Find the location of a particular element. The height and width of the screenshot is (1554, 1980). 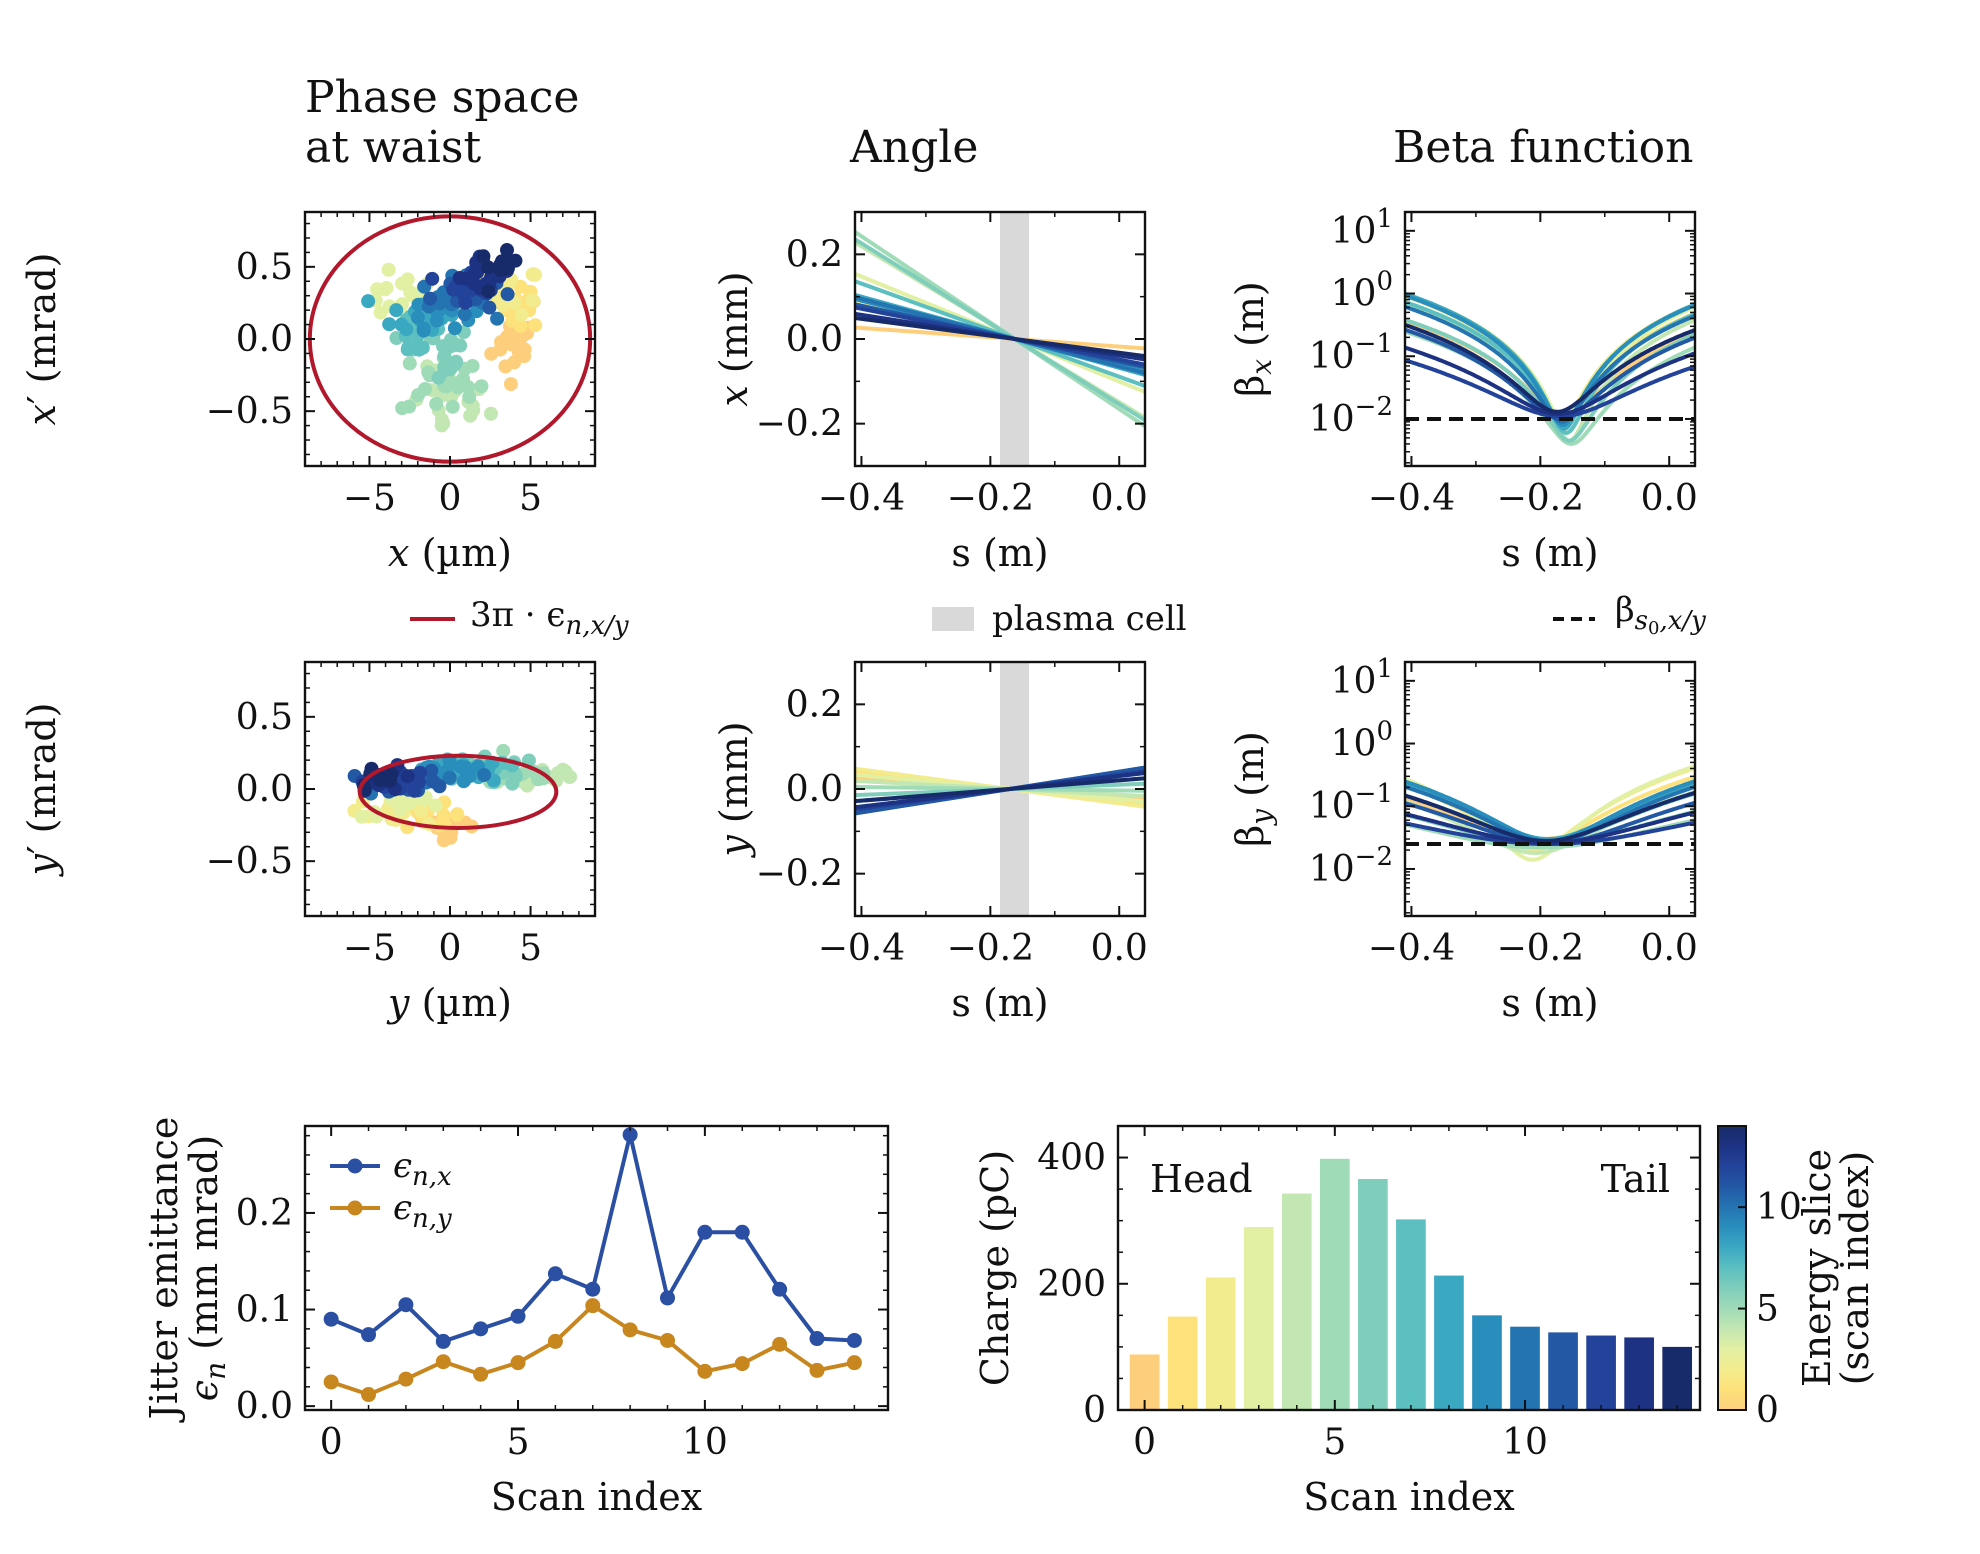

y-axis-label: βy (m) is located at coordinates (1253, 789).